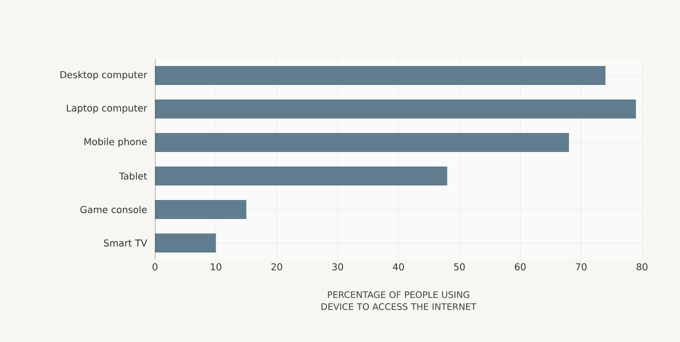 The height and width of the screenshot is (342, 680). Describe the element at coordinates (115, 143) in the screenshot. I see `y-tick-label: Mobile phone` at that location.